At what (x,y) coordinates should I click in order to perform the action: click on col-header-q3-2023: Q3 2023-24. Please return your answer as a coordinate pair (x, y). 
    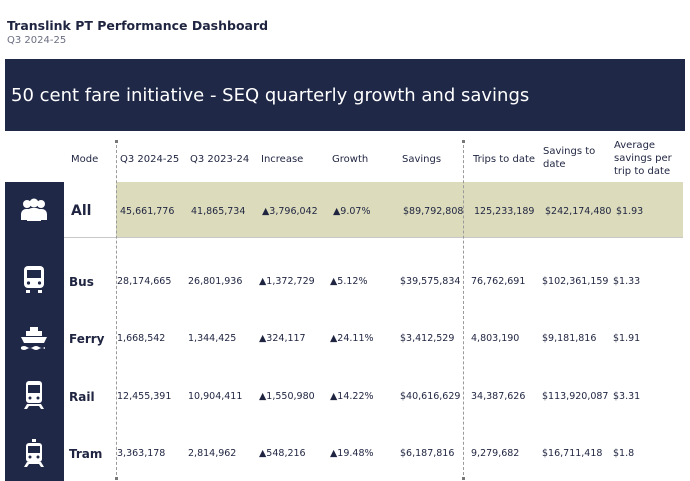
    Looking at the image, I should click on (220, 159).